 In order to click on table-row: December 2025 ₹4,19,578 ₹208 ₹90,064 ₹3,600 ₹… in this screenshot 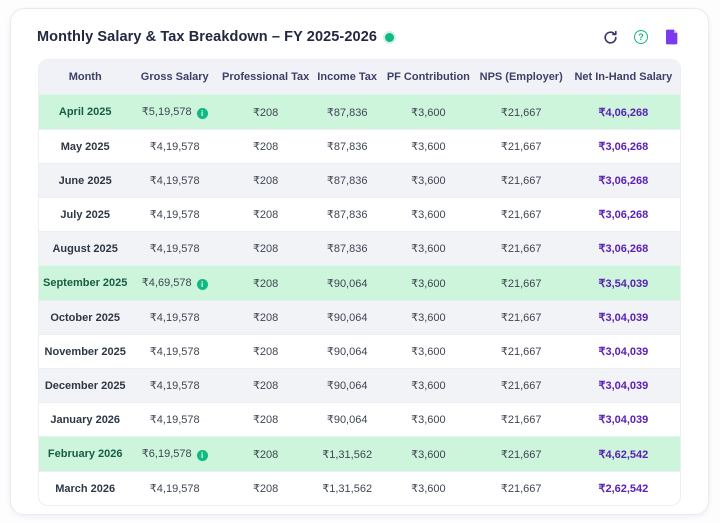, I will do `click(359, 385)`.